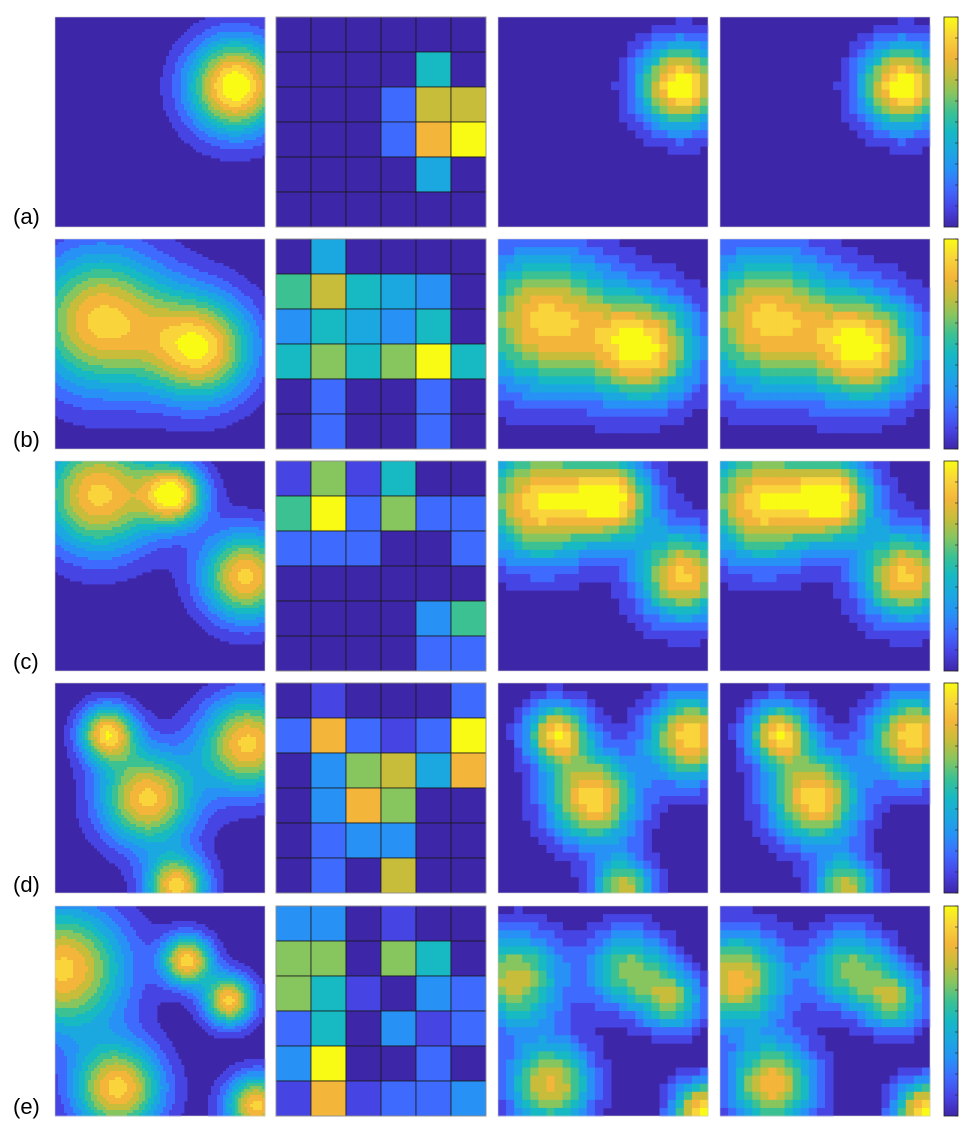  Describe the element at coordinates (433, 174) in the screenshot. I see `grid-cell` at that location.